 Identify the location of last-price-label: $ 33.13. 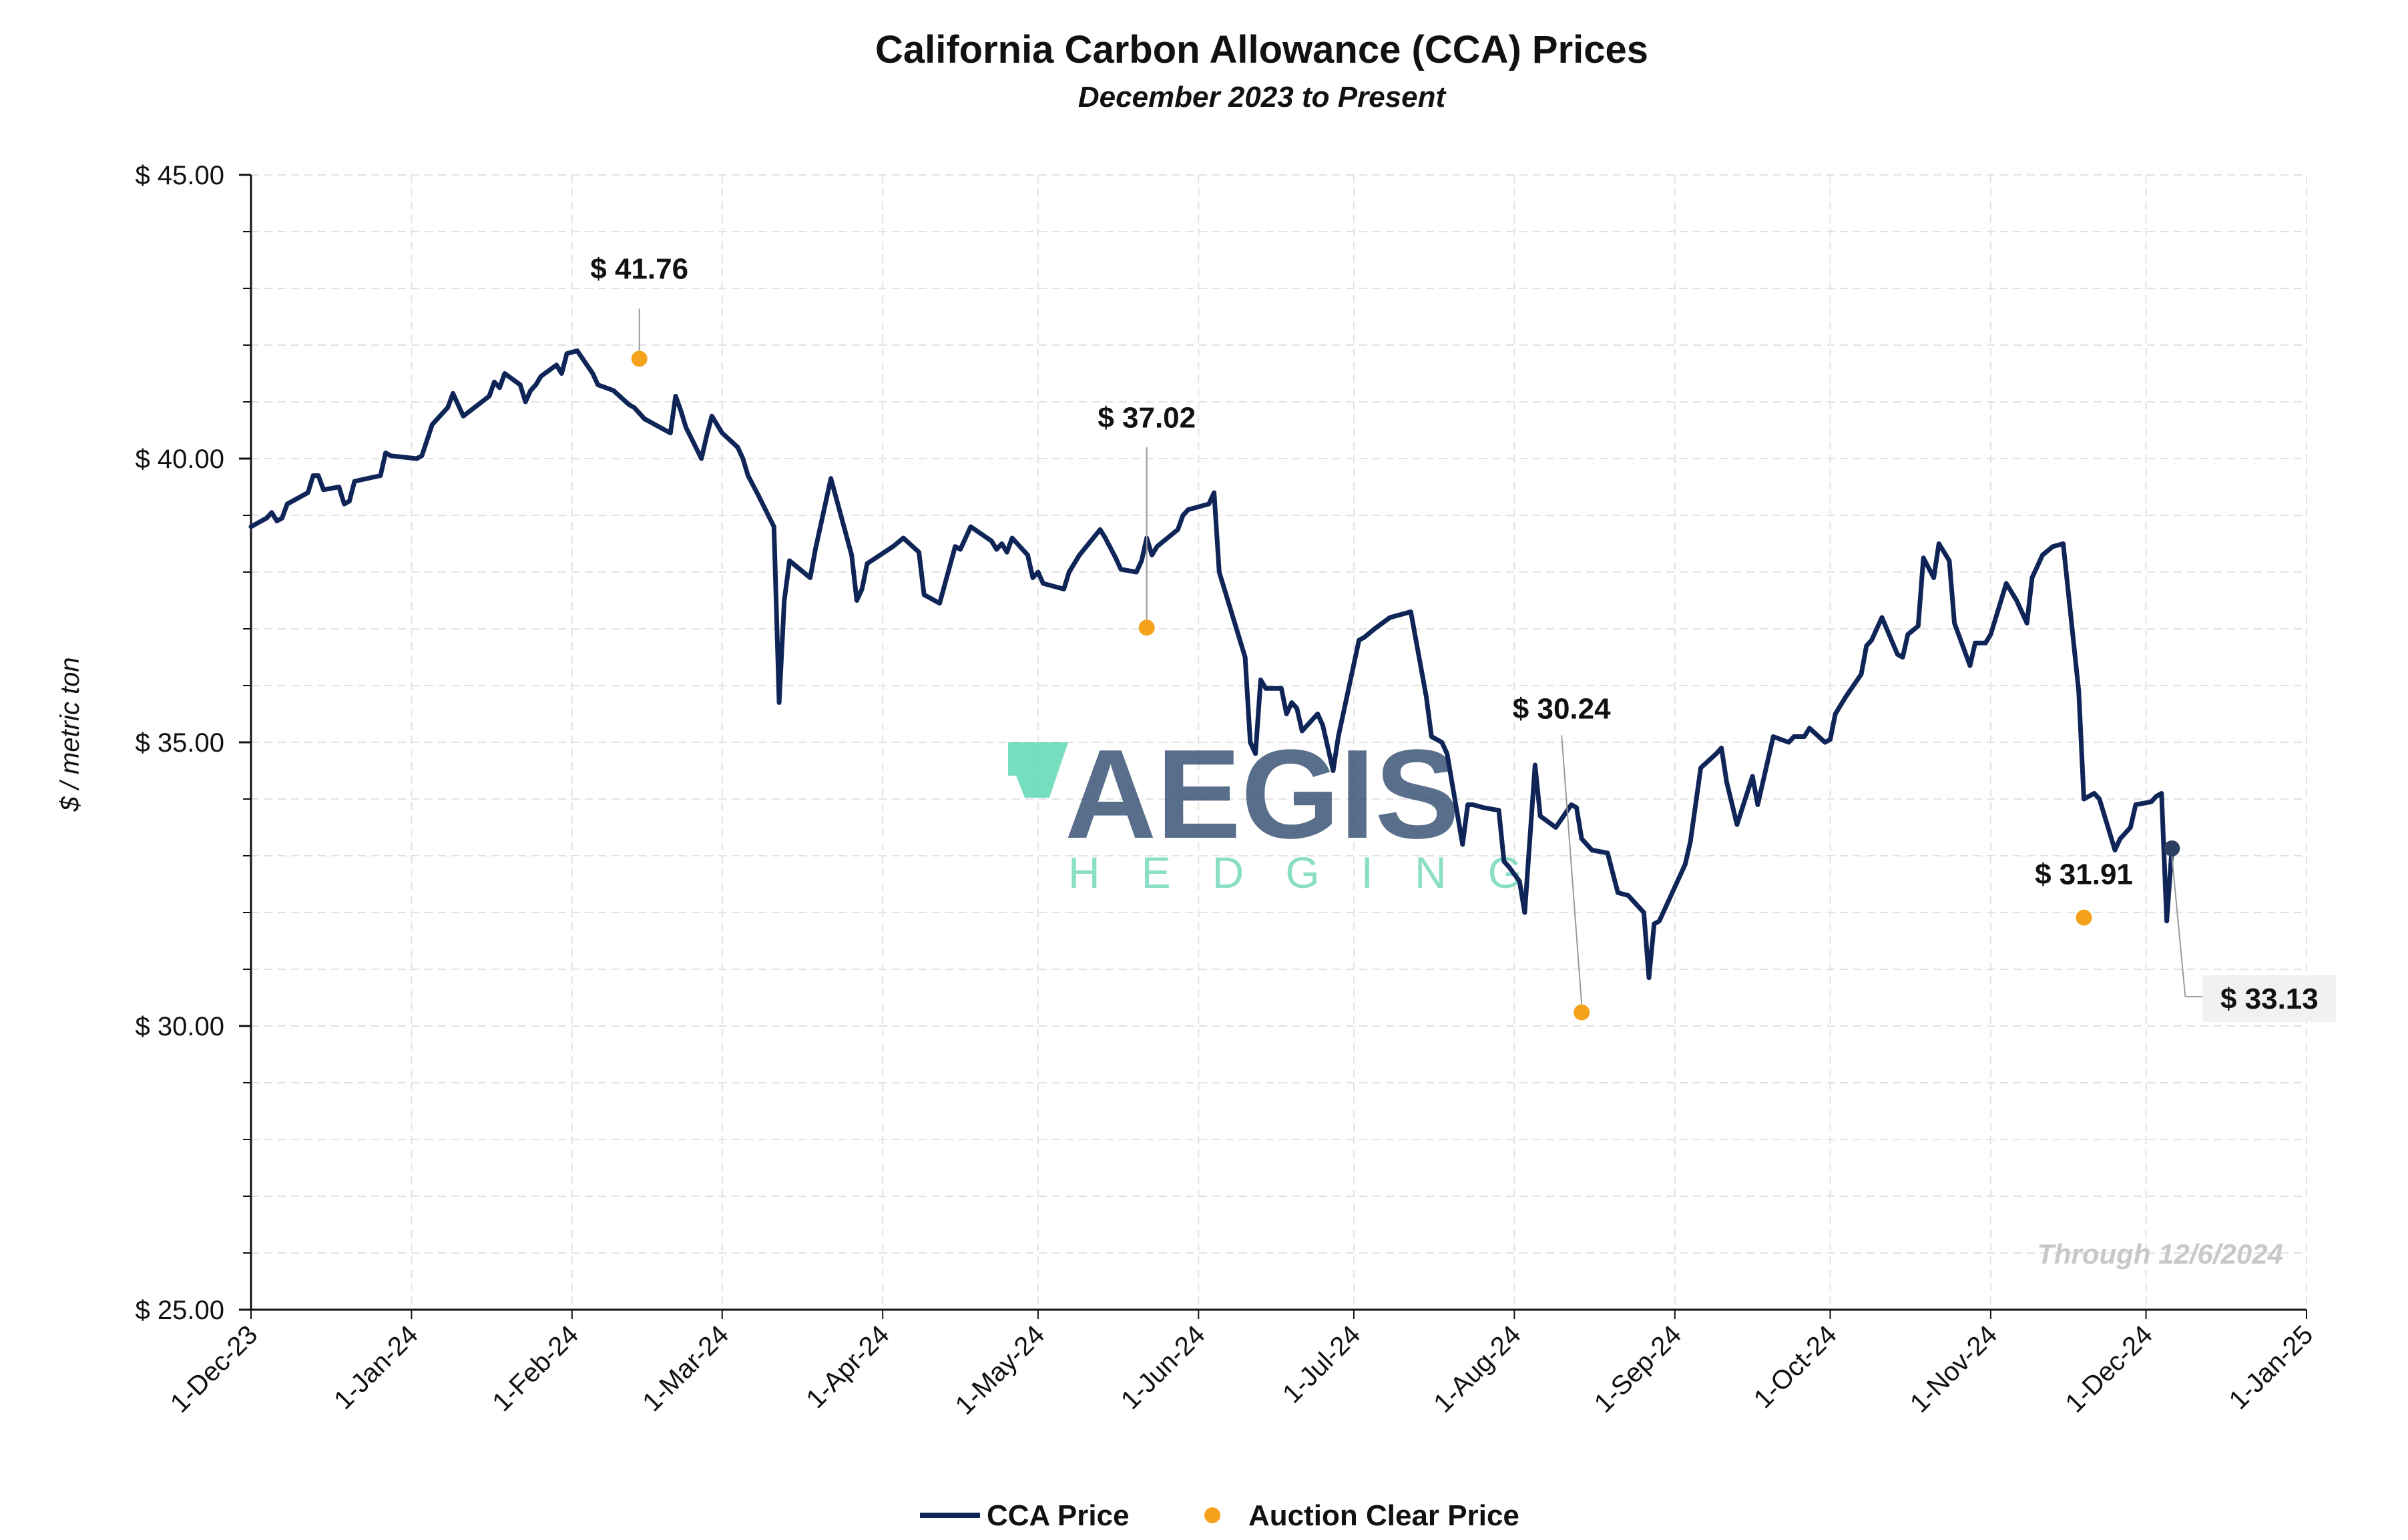
(2270, 999).